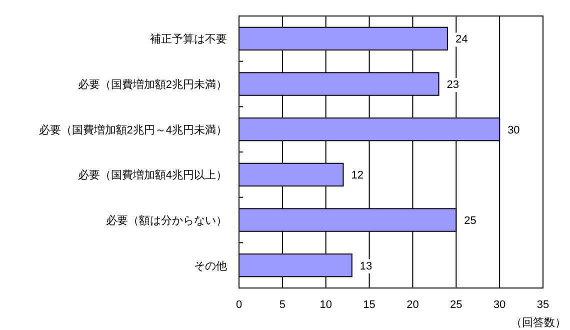  I want to click on data-label: 25, so click(470, 221).